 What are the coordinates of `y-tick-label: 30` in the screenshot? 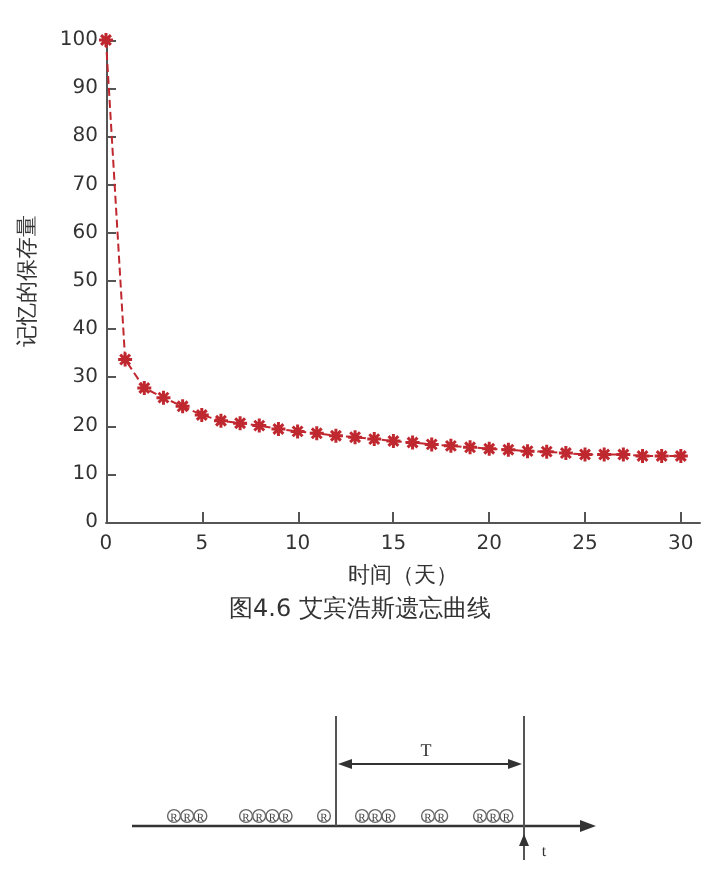 It's located at (85, 377).